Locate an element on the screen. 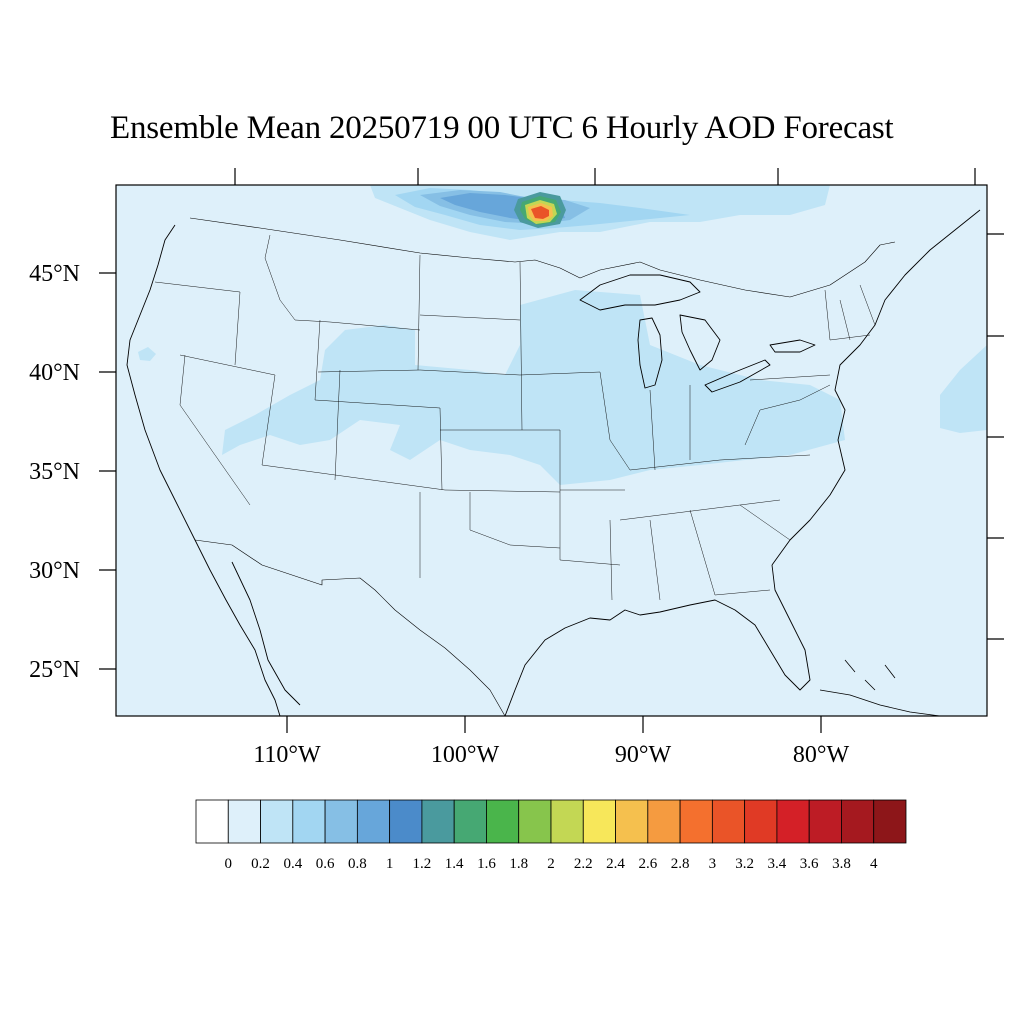 The height and width of the screenshot is (1024, 1024). colorbar-tick-label: 0.6 is located at coordinates (325, 864).